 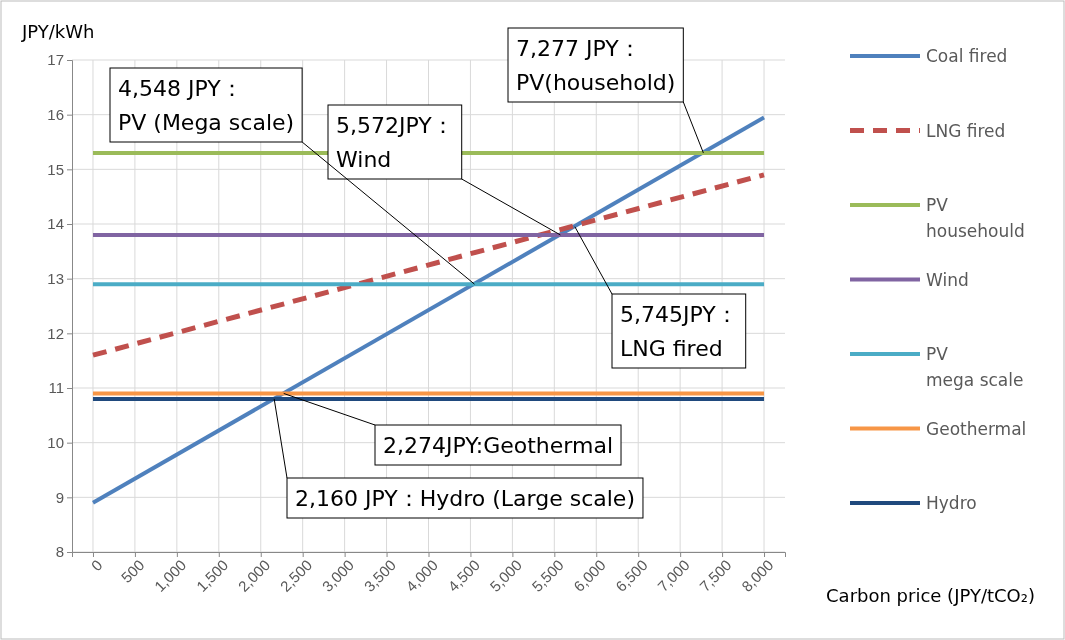 I want to click on x-axis-title: Carbon price (JPY/tCO₂), so click(x=930, y=595).